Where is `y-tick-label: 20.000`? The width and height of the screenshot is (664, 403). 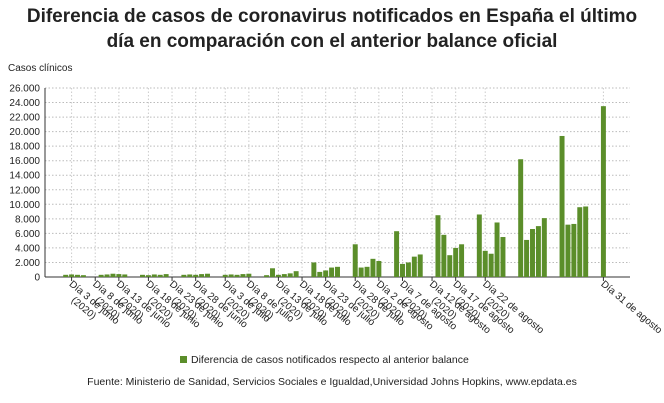 y-tick-label: 20.000 is located at coordinates (24, 132).